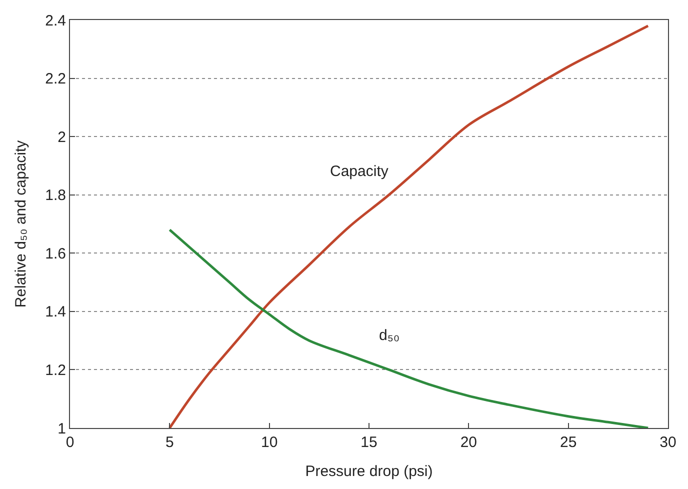 The width and height of the screenshot is (688, 489). What do you see at coordinates (55, 195) in the screenshot?
I see `y-tick-label: 1.8` at bounding box center [55, 195].